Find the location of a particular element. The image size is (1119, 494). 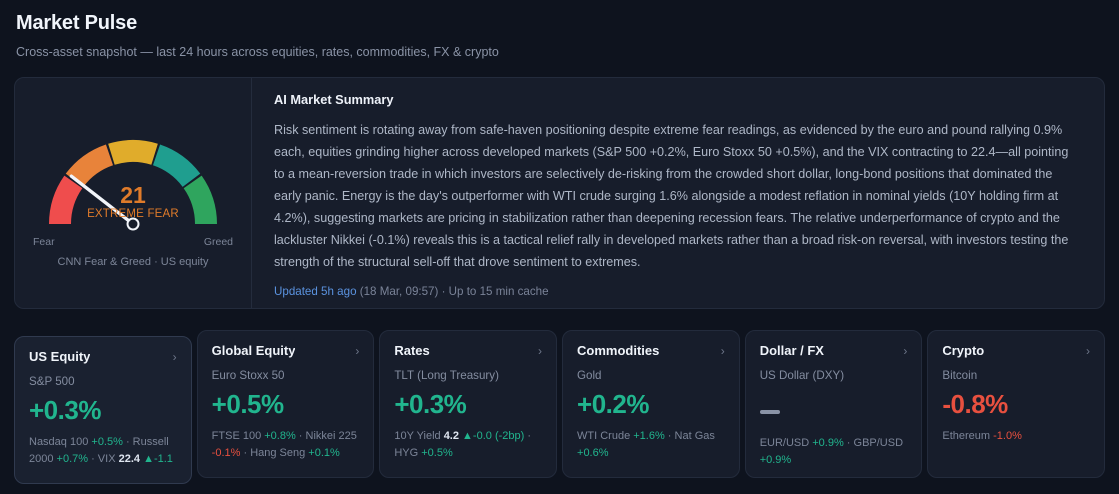

card-header: US Equity › is located at coordinates (103, 356).